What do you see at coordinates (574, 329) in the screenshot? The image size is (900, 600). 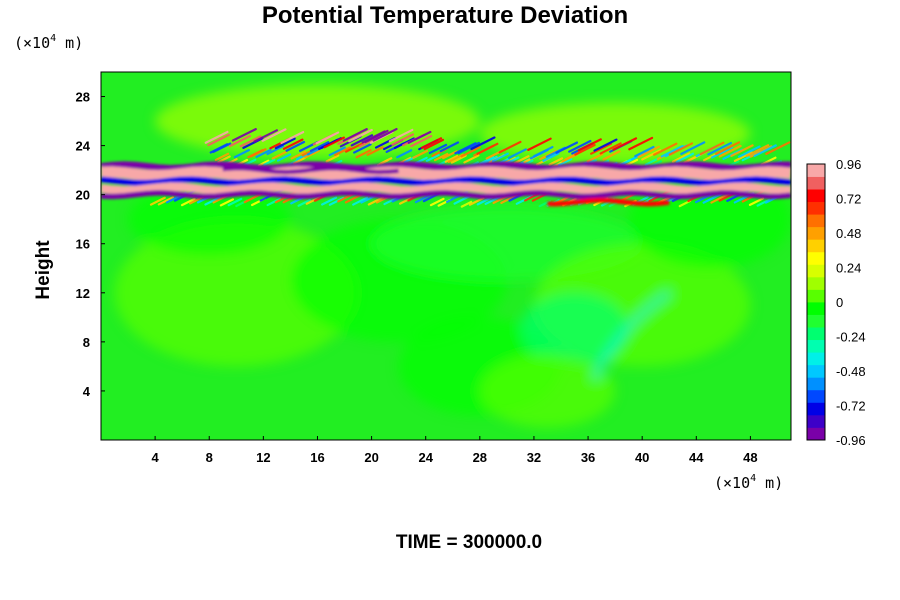 I see `field-region` at bounding box center [574, 329].